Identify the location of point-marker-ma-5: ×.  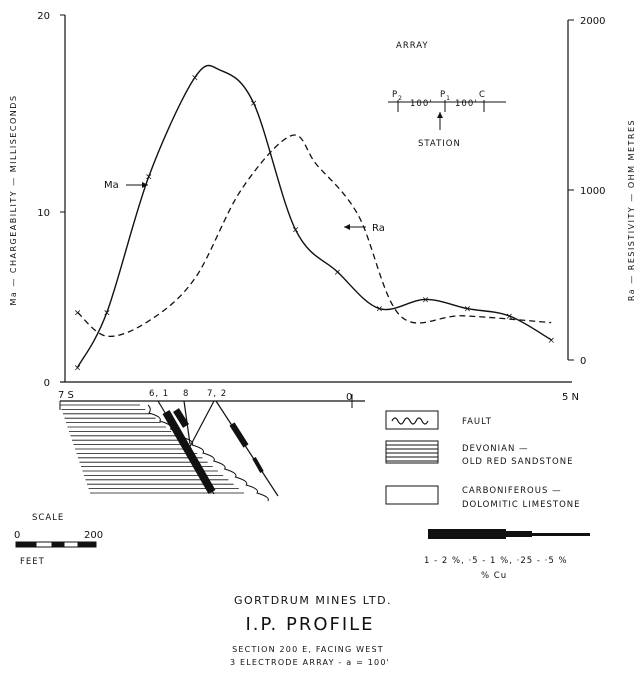
(254, 104).